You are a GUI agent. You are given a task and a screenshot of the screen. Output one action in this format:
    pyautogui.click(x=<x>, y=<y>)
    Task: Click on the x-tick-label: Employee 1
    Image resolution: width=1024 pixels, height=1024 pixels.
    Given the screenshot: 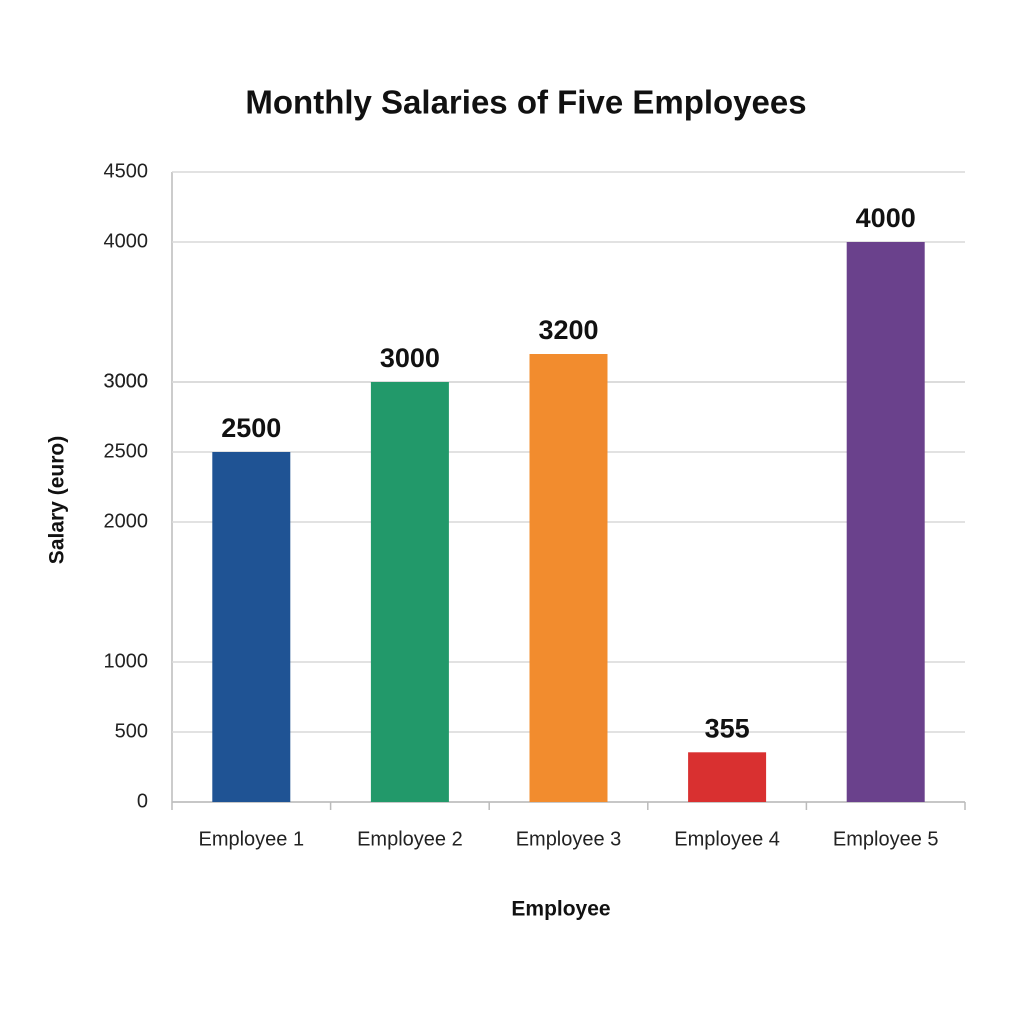 What is the action you would take?
    pyautogui.click(x=251, y=839)
    